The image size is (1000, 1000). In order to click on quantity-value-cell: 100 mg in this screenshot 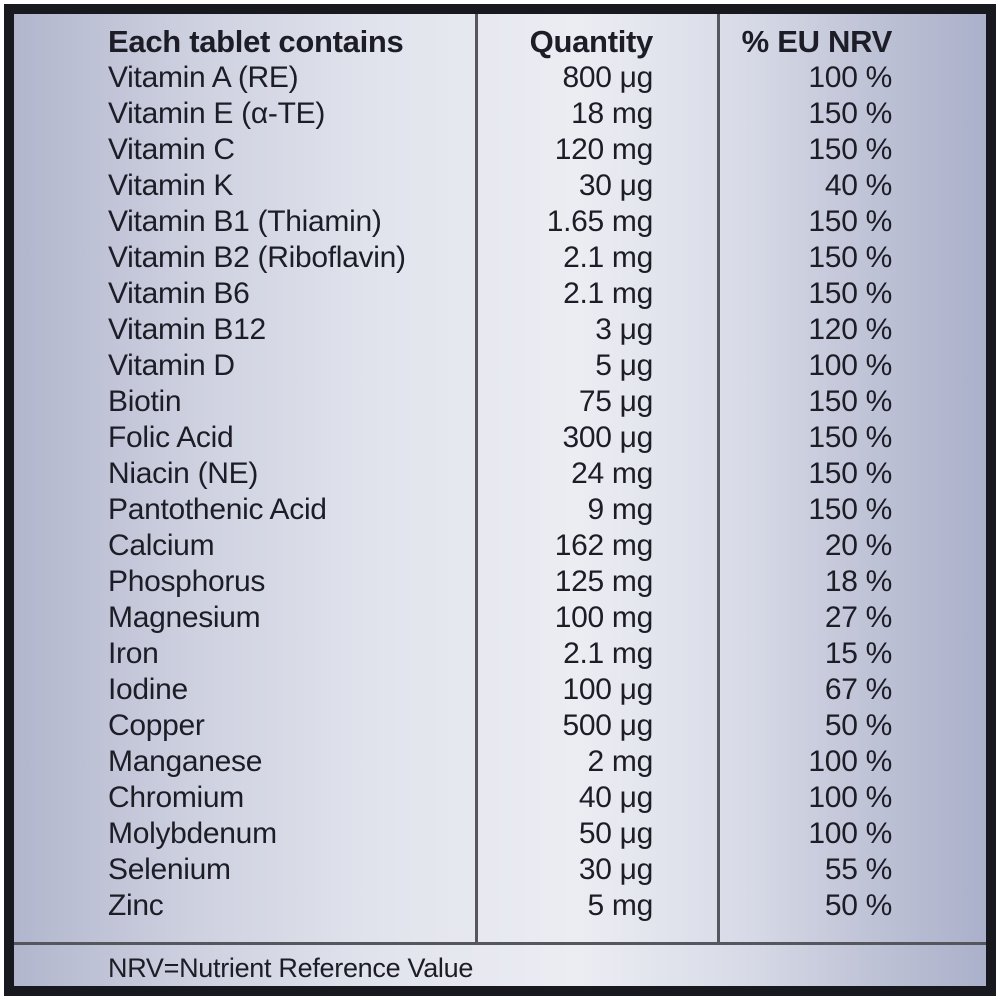, I will do `click(604, 617)`.